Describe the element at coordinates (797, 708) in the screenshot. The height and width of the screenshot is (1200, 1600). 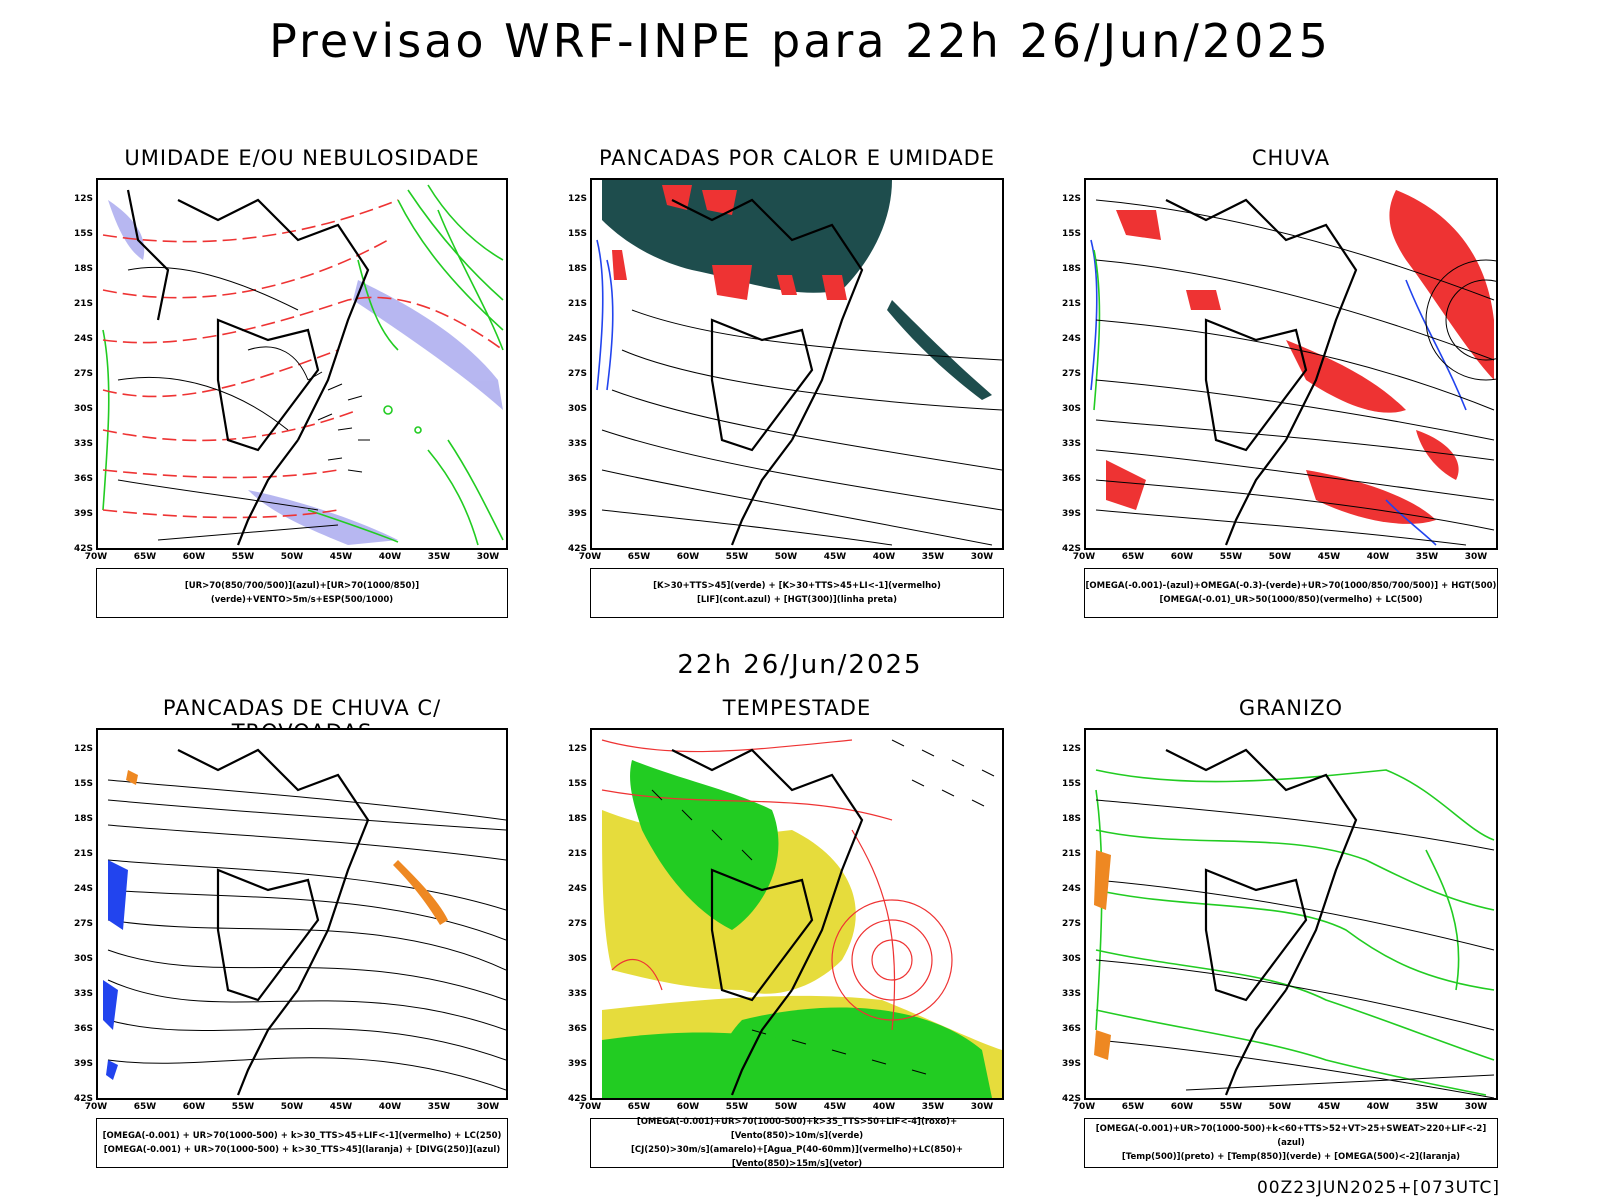
I see `panel-title-tempestade: TEMPESTADE` at that location.